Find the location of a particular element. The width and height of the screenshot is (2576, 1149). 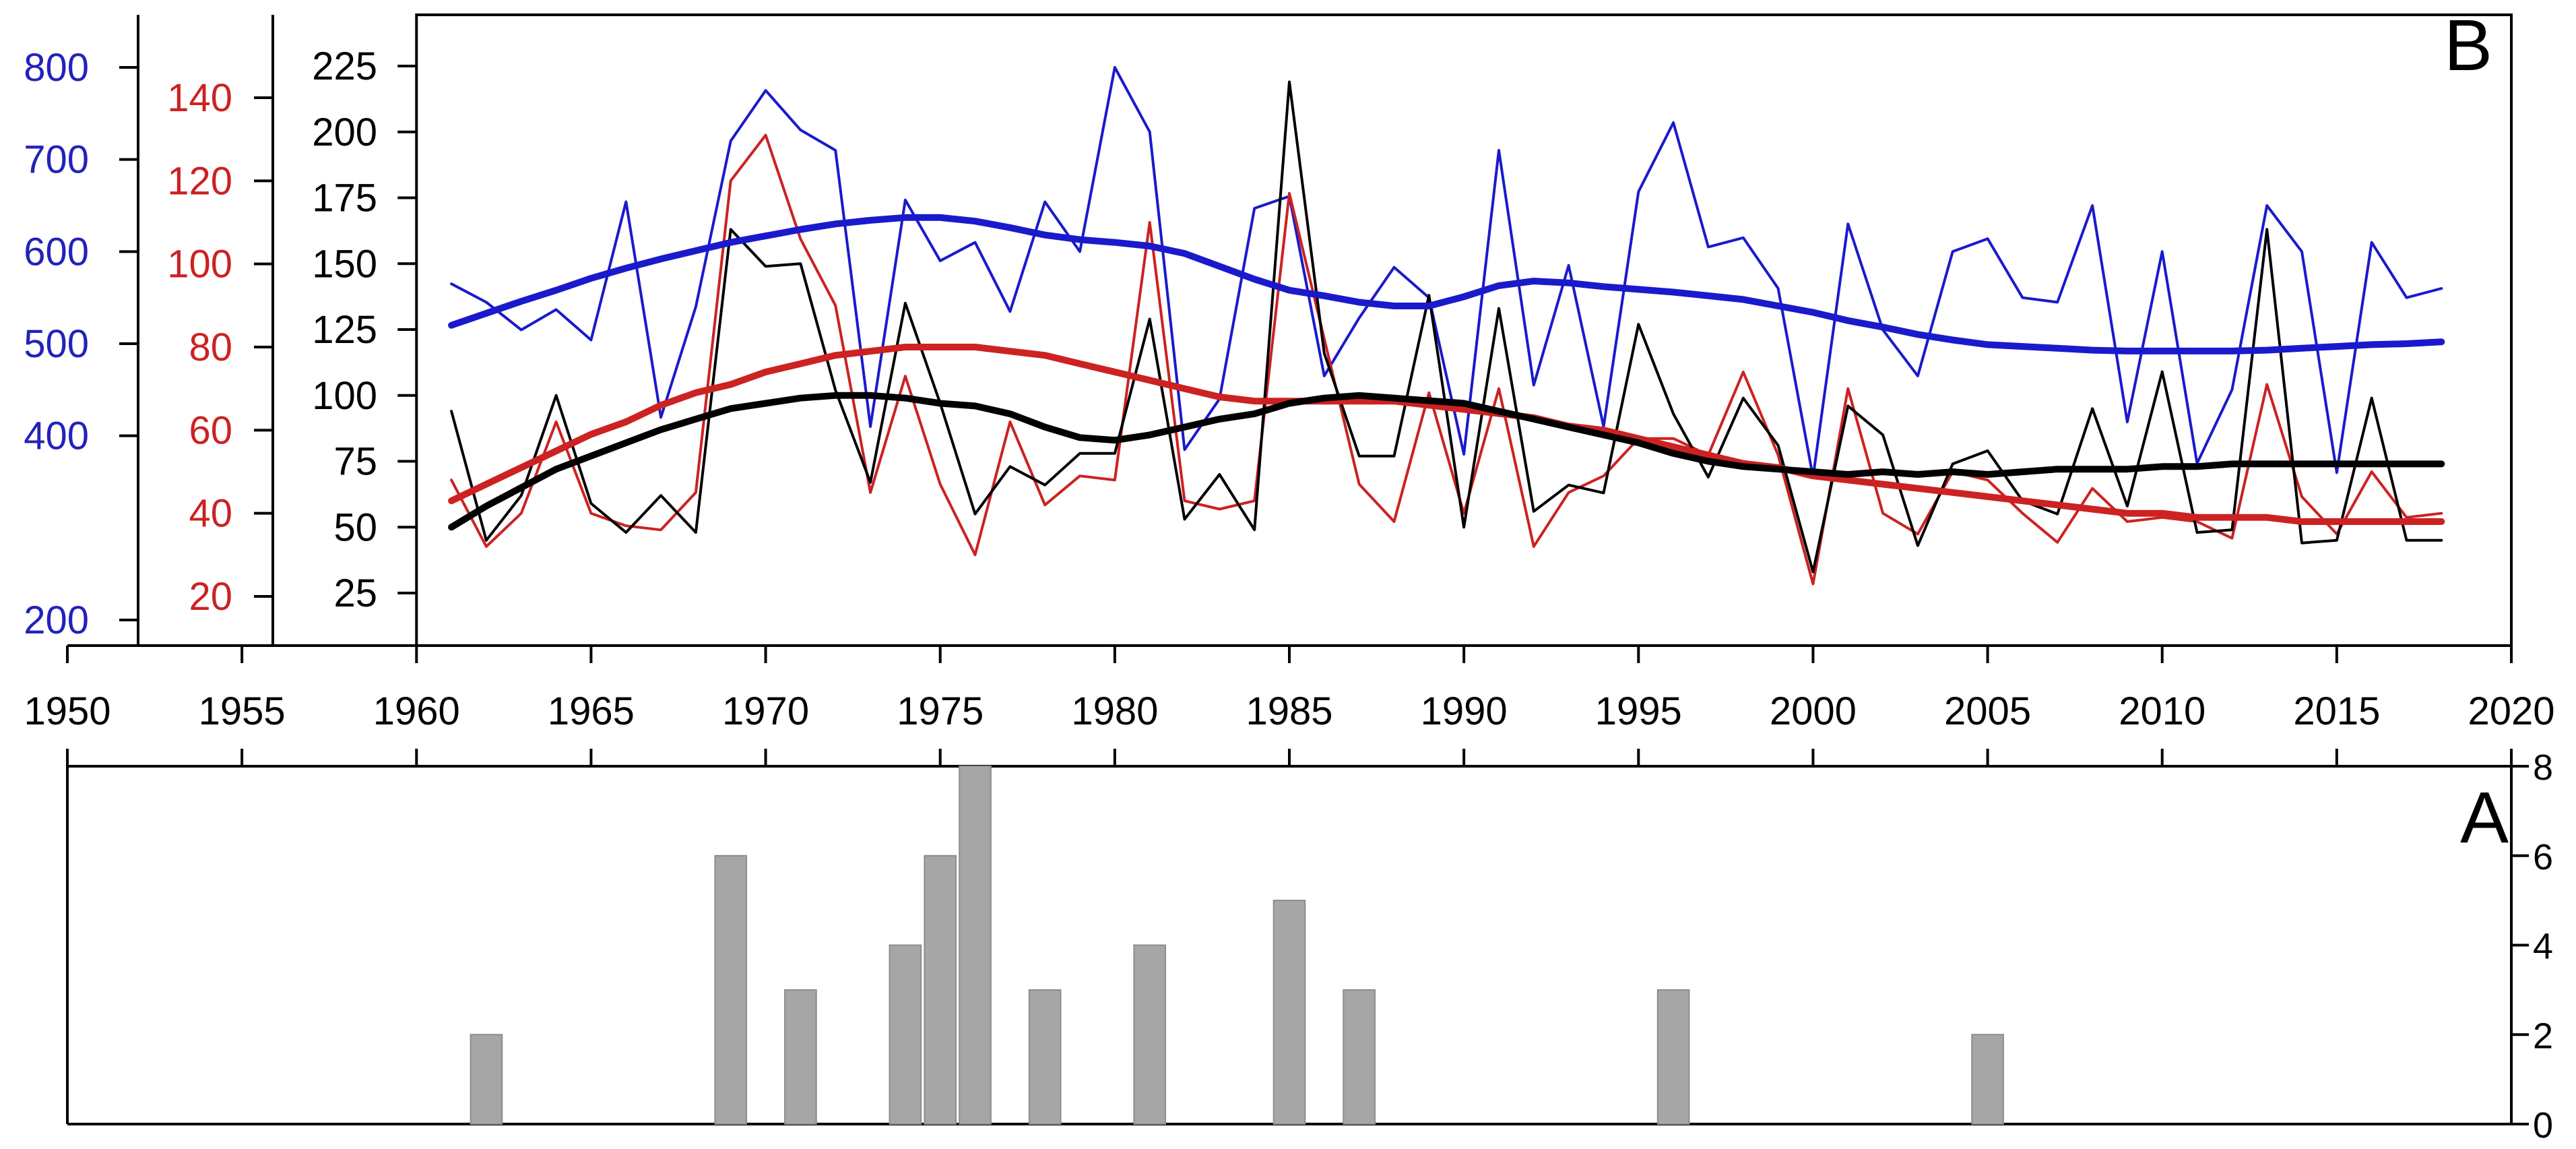

x-tick-label: 2020 is located at coordinates (2511, 711).